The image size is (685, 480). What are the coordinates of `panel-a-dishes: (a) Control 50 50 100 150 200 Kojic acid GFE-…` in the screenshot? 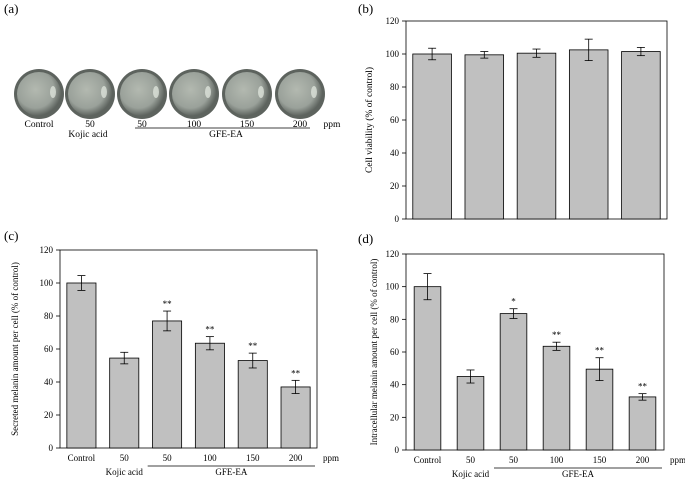 It's located at (172, 70).